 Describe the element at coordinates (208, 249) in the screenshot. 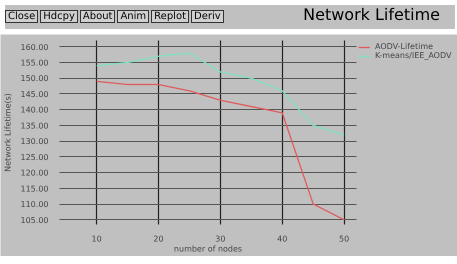

I see `x-axis-title: number of nodes` at that location.